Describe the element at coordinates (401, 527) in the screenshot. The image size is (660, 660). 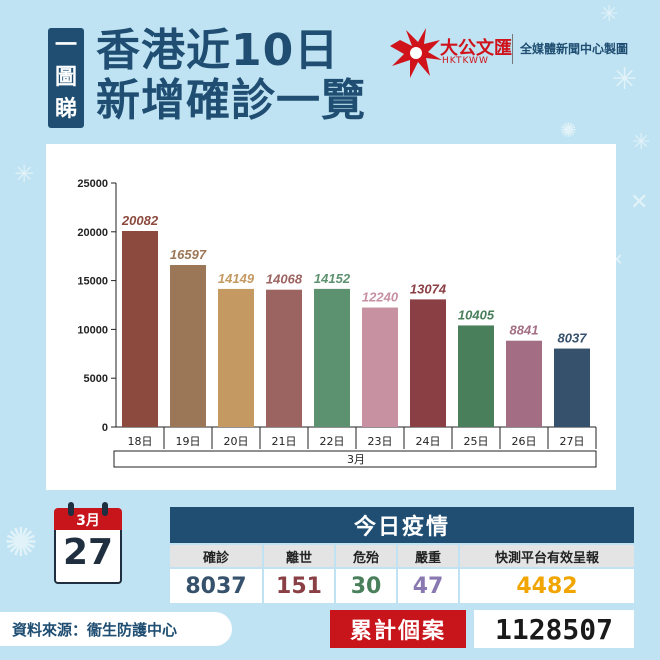
I see `today-title: 今日疫情` at that location.